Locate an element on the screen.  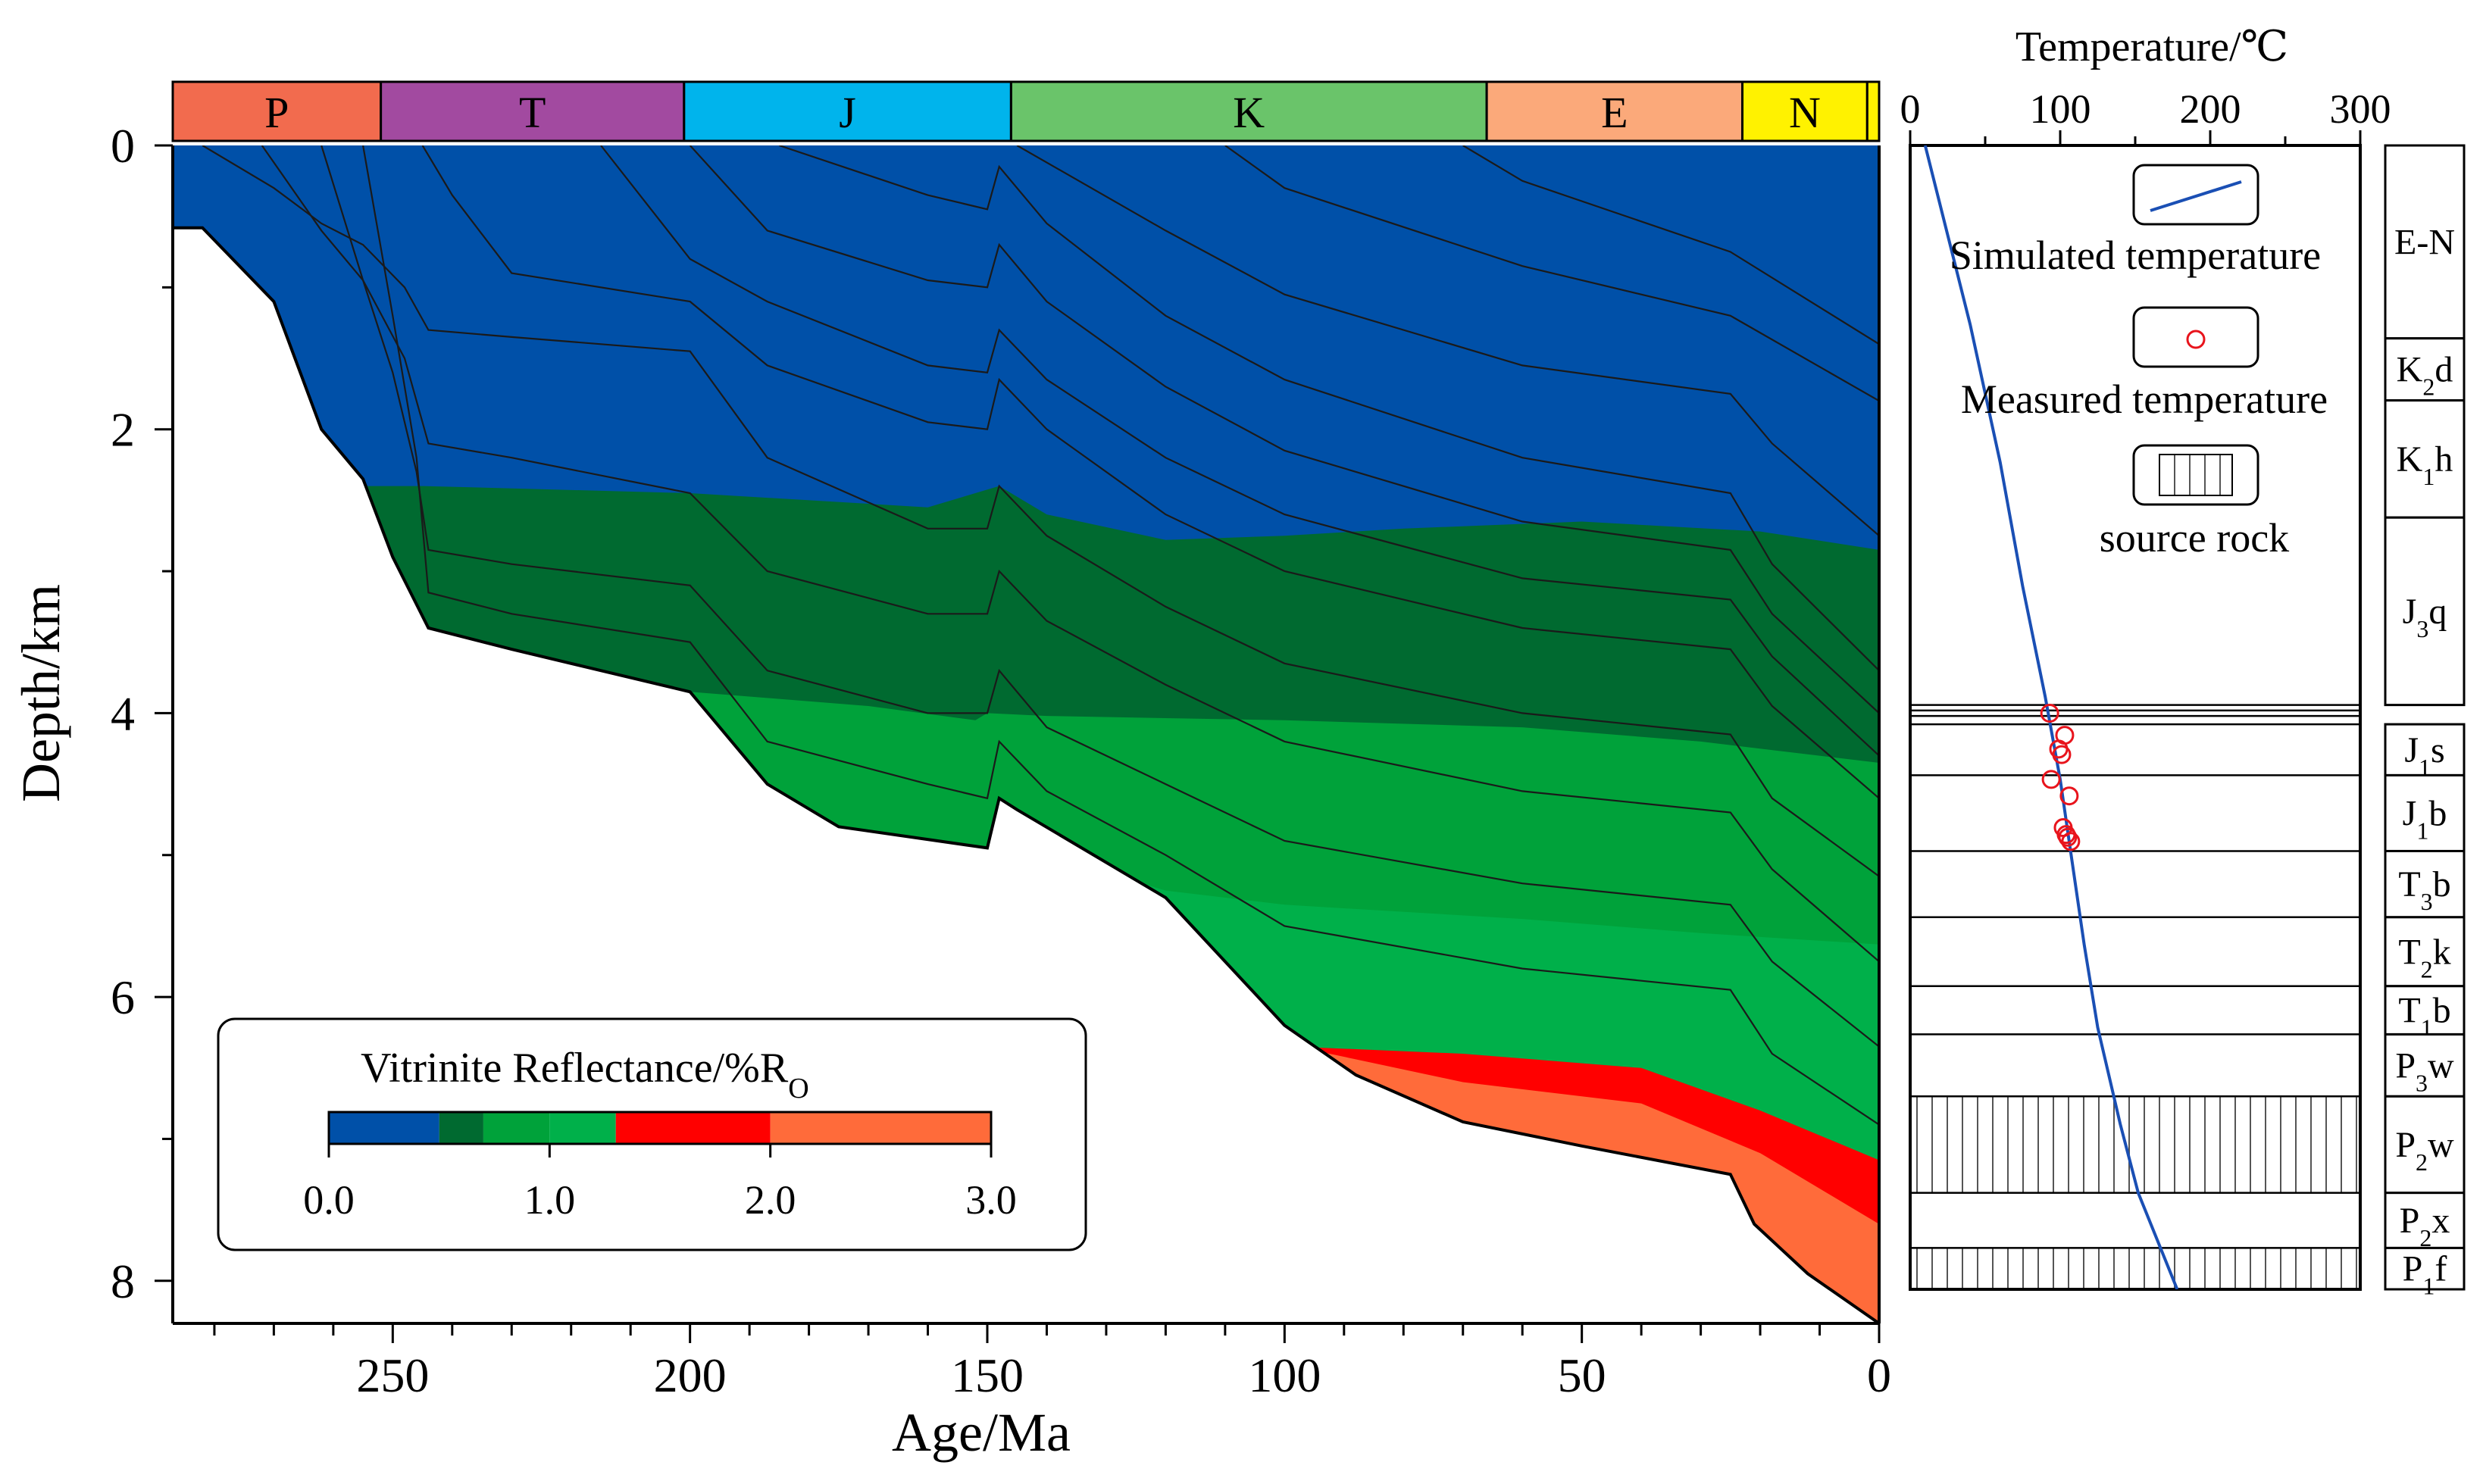
strat-label-J3q: J3q is located at coordinates (2425, 617).